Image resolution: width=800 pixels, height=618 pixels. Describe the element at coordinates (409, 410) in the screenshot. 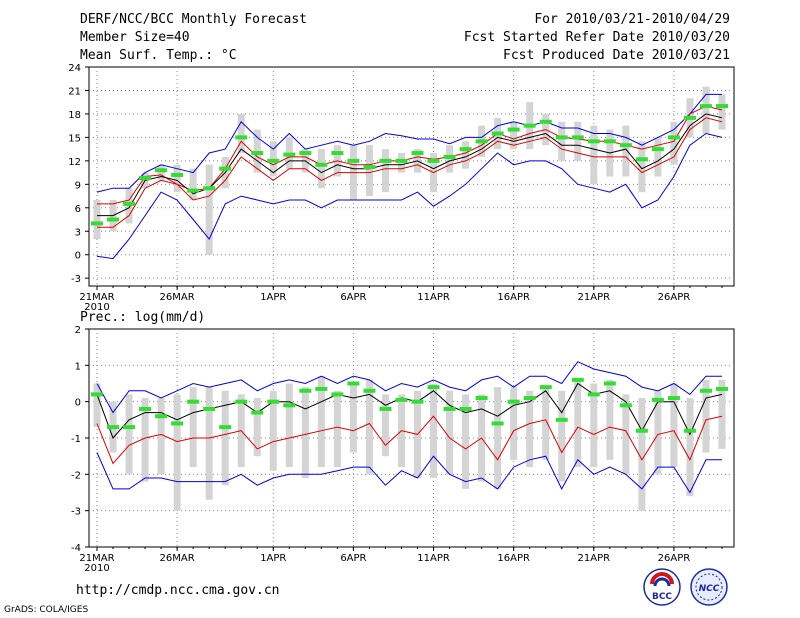

I see `series-line-mean` at that location.